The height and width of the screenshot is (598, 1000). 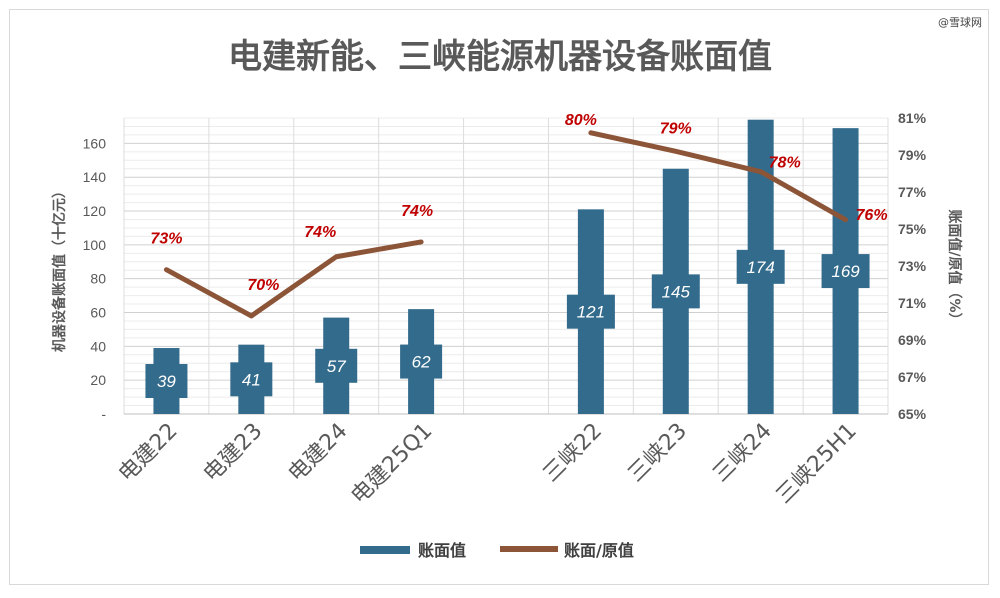 What do you see at coordinates (59, 268) in the screenshot?
I see `y-axis-left-title: 机器设备账面值（十亿元）` at bounding box center [59, 268].